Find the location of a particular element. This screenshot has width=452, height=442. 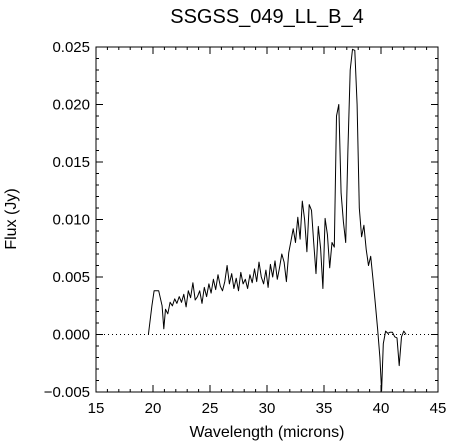

x-tick-label: 20 is located at coordinates (153, 408).